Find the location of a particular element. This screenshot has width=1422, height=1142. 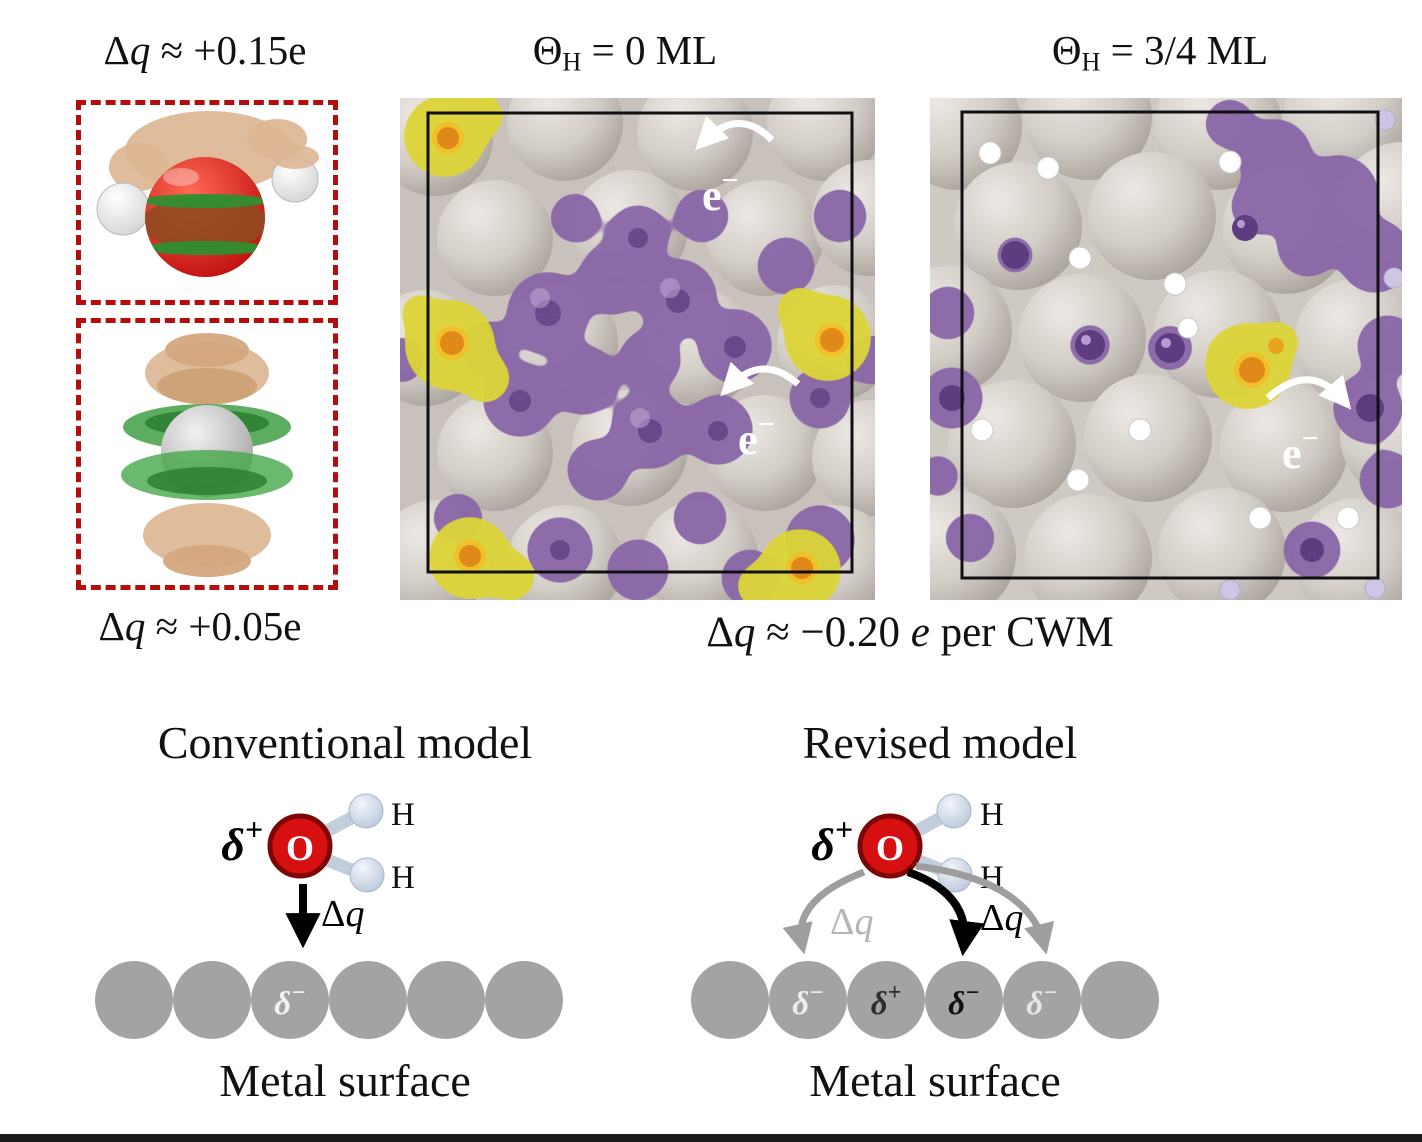

coverage-value: = 0 ML is located at coordinates (649, 50).